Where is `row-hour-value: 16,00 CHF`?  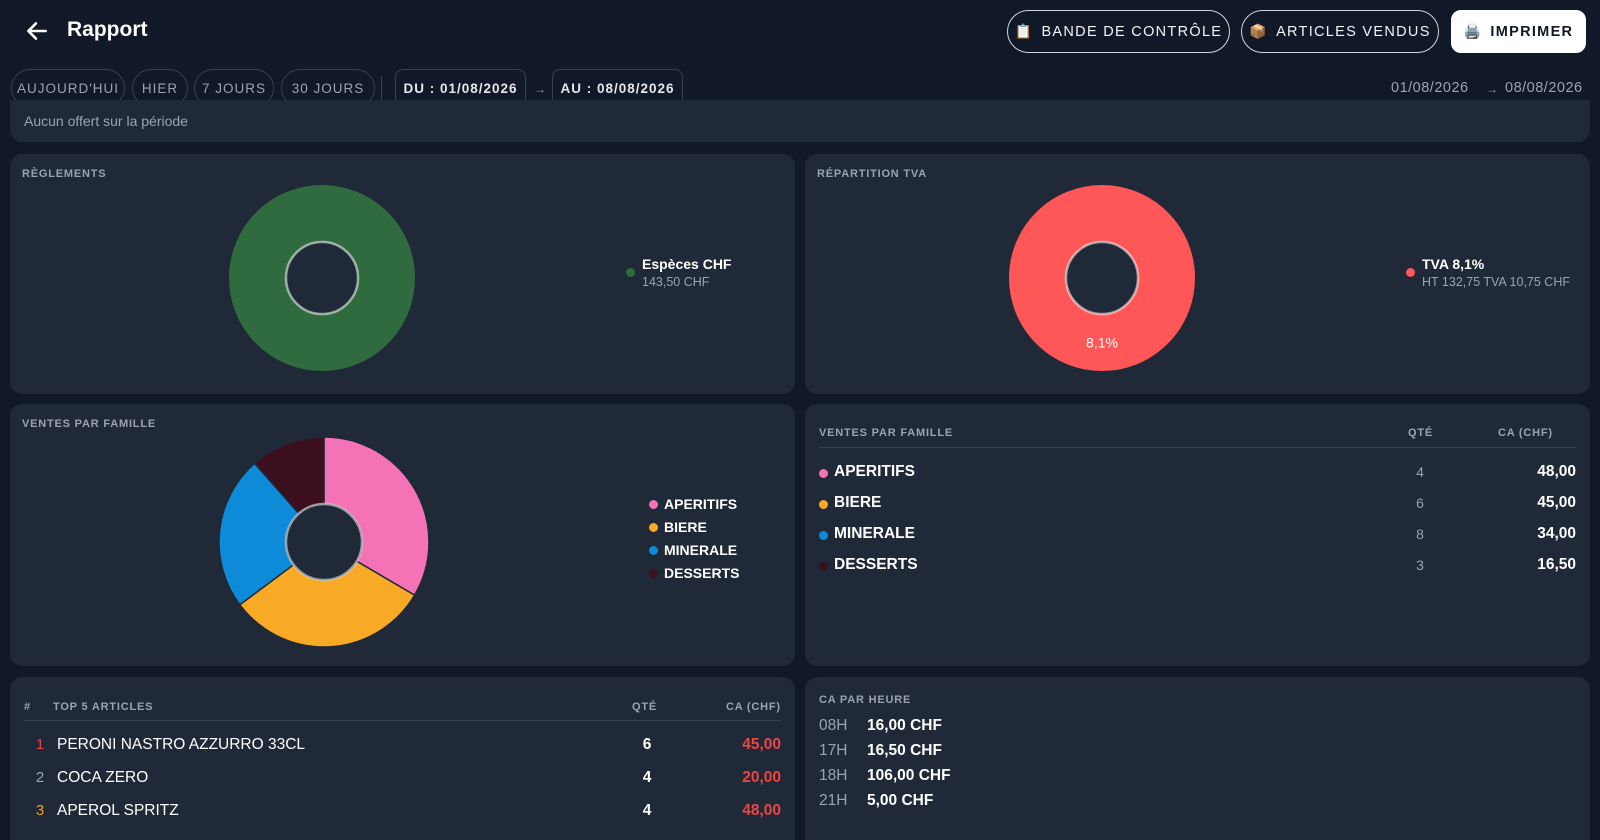 row-hour-value: 16,00 CHF is located at coordinates (904, 725).